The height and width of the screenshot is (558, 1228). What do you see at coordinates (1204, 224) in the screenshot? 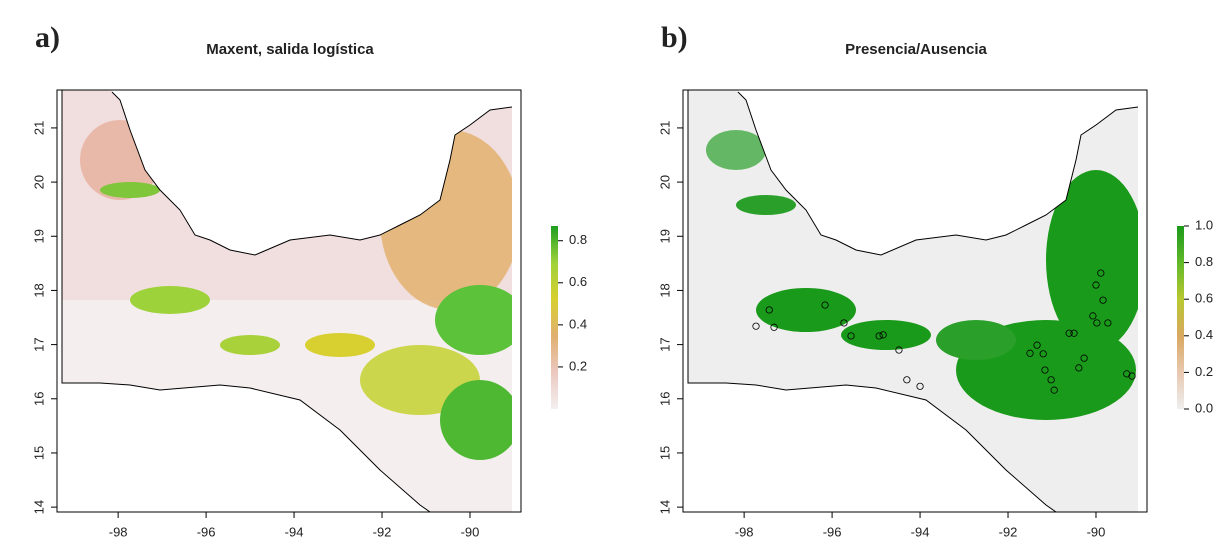
I see `colorbar-tick-label: 1.0` at bounding box center [1204, 224].